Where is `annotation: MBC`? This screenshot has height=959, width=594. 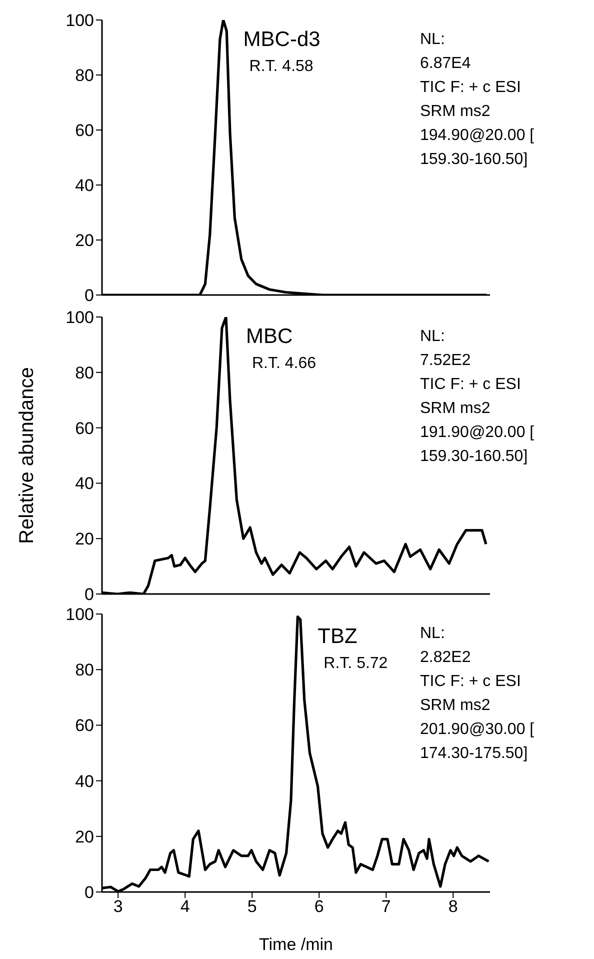 annotation: MBC is located at coordinates (269, 337).